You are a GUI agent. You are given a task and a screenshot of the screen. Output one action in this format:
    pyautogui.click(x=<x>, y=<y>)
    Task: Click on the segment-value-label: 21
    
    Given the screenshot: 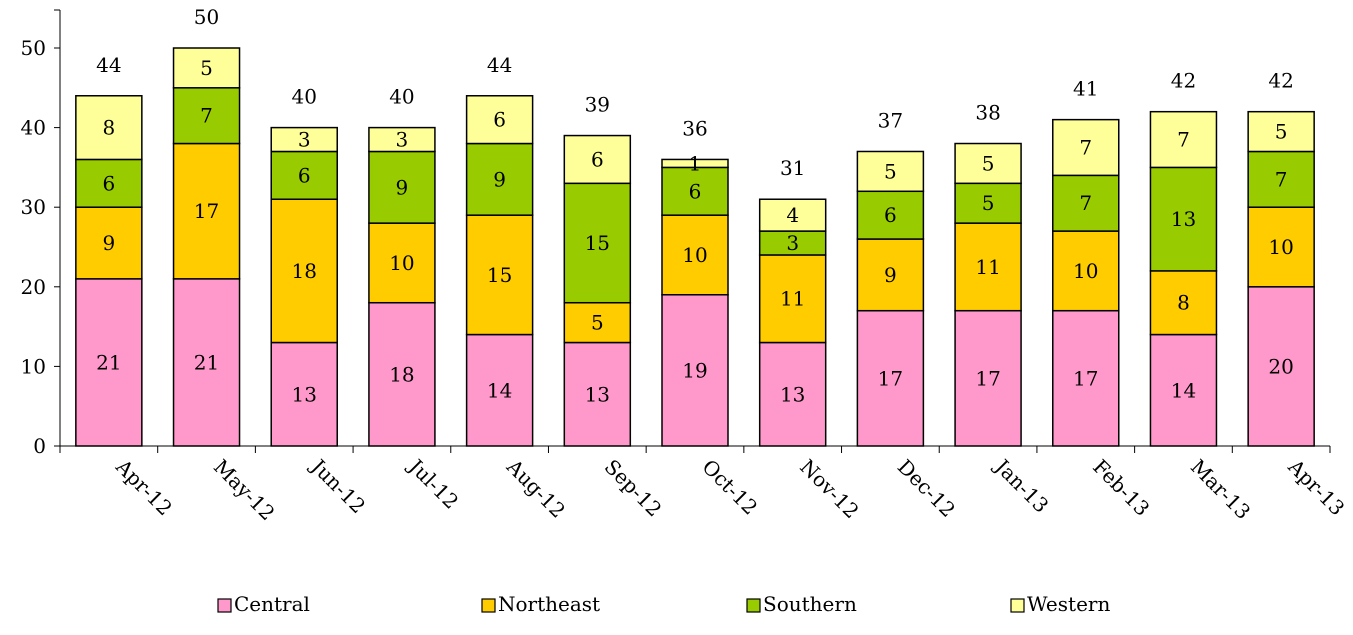 What is the action you would take?
    pyautogui.click(x=108, y=362)
    